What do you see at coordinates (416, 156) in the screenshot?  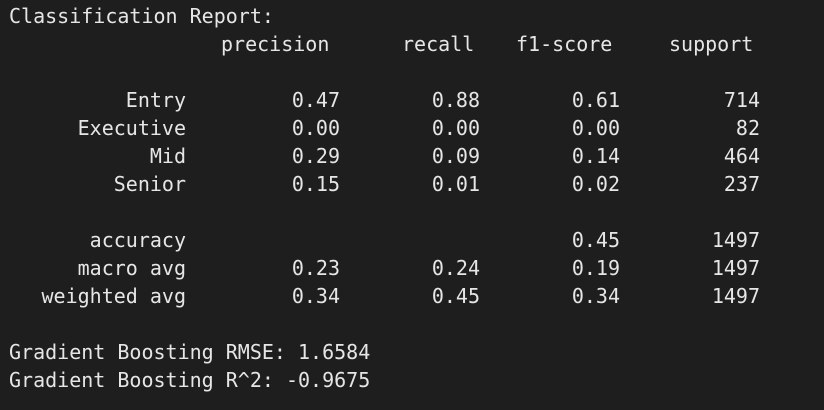 I see `class-row: Mid 0.29 0.09 0.14 464` at bounding box center [416, 156].